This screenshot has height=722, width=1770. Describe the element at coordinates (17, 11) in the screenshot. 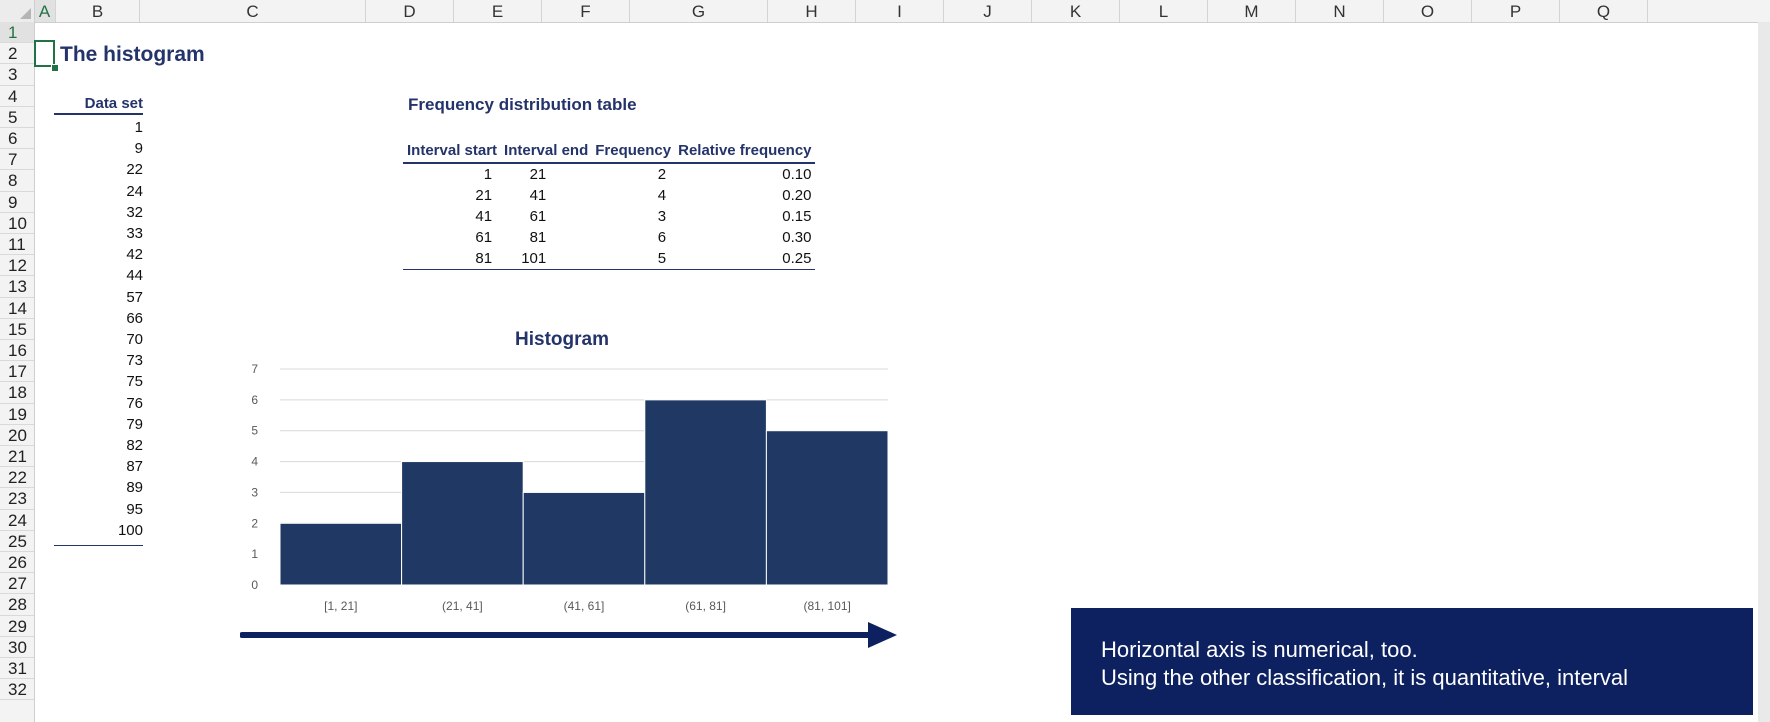

I see `select-all-corner` at that location.